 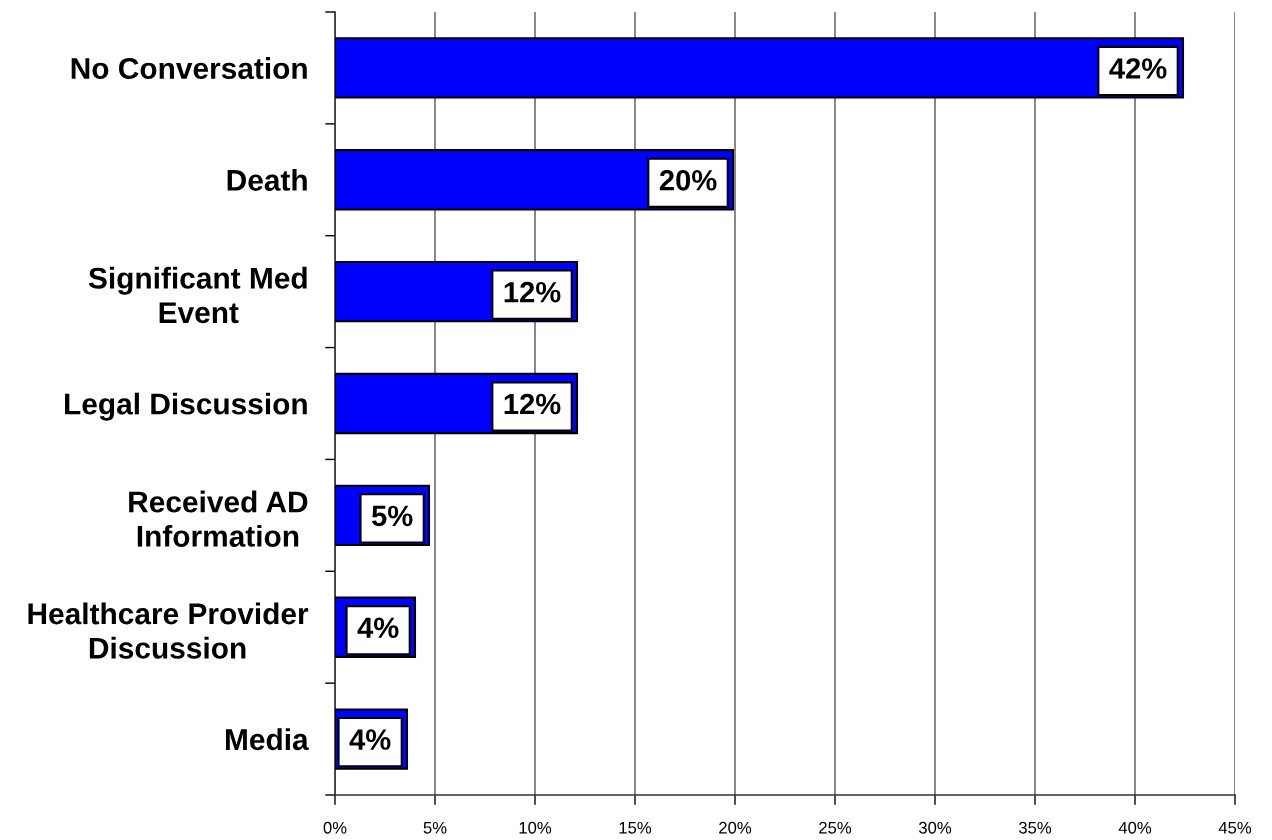 I want to click on y-tick-label: No Conversation, so click(x=189, y=68).